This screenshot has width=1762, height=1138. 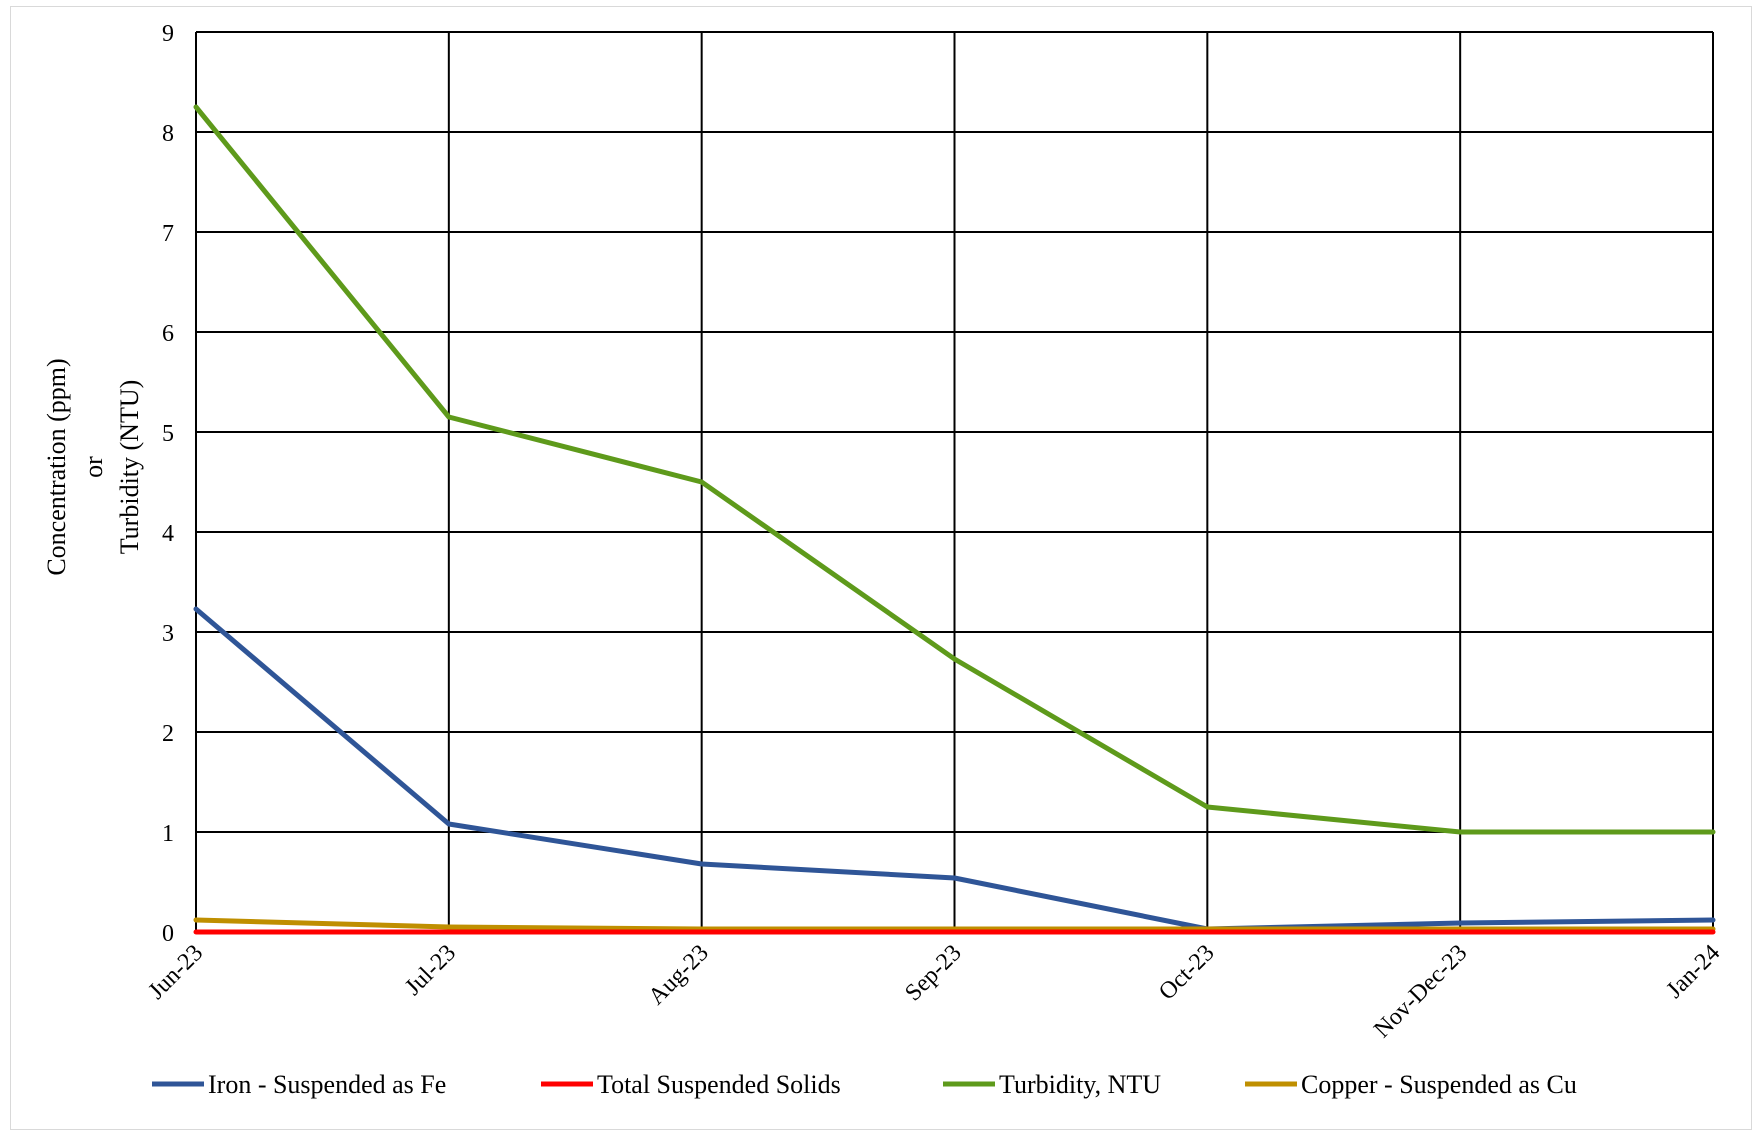 What do you see at coordinates (168, 534) in the screenshot?
I see `y-tick-label: 4` at bounding box center [168, 534].